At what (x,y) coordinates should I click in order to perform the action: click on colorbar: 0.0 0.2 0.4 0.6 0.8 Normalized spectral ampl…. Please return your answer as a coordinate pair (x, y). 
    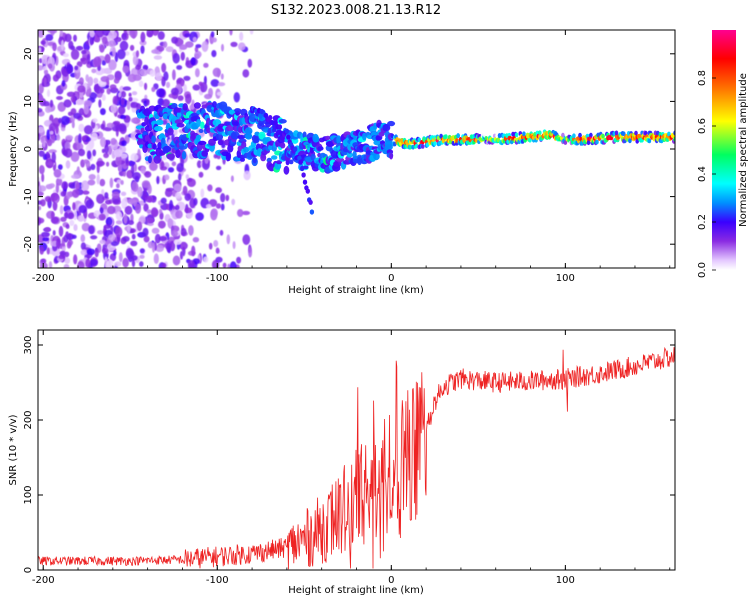
    Looking at the image, I should click on (723, 154).